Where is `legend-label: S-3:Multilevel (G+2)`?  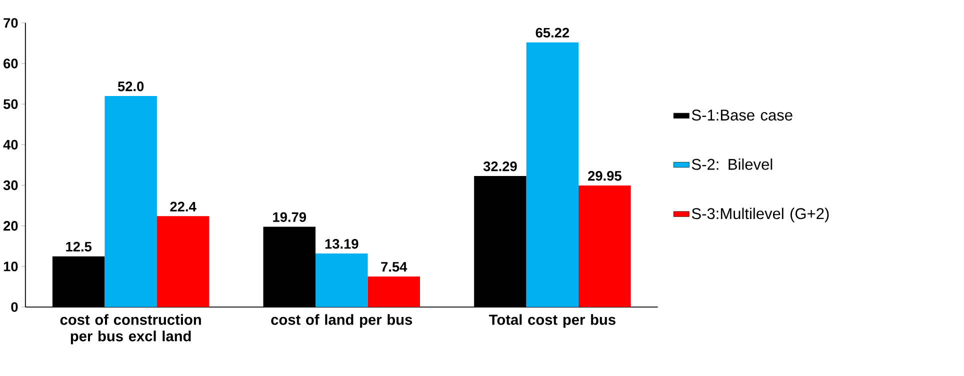
legend-label: S-3:Multilevel (G+2) is located at coordinates (760, 215).